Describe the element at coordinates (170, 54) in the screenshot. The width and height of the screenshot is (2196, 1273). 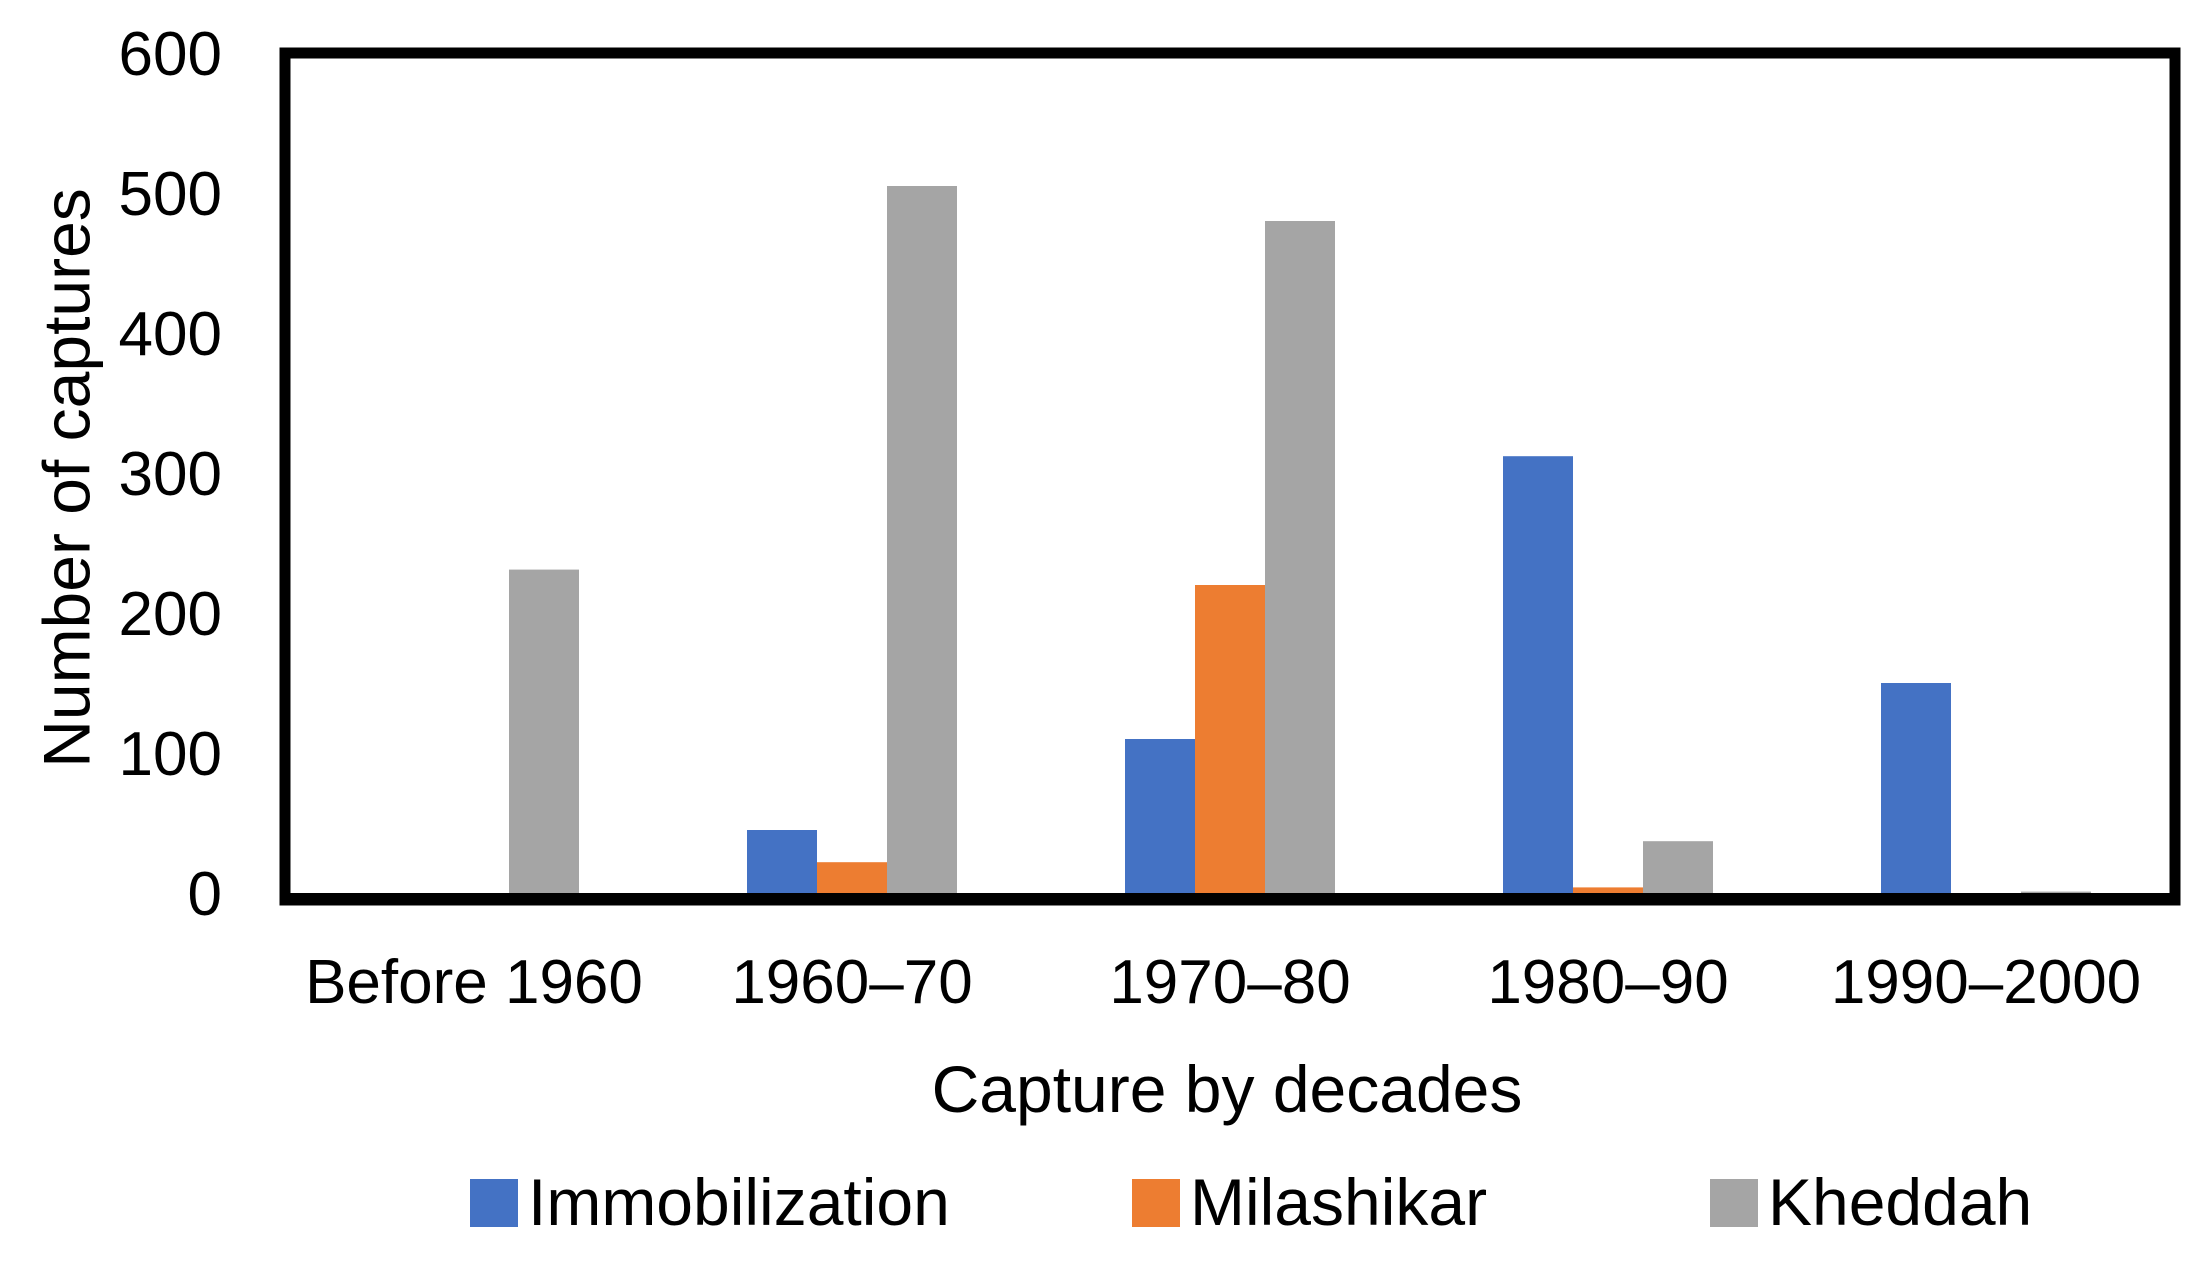
I see `y-tick-label: 600` at that location.